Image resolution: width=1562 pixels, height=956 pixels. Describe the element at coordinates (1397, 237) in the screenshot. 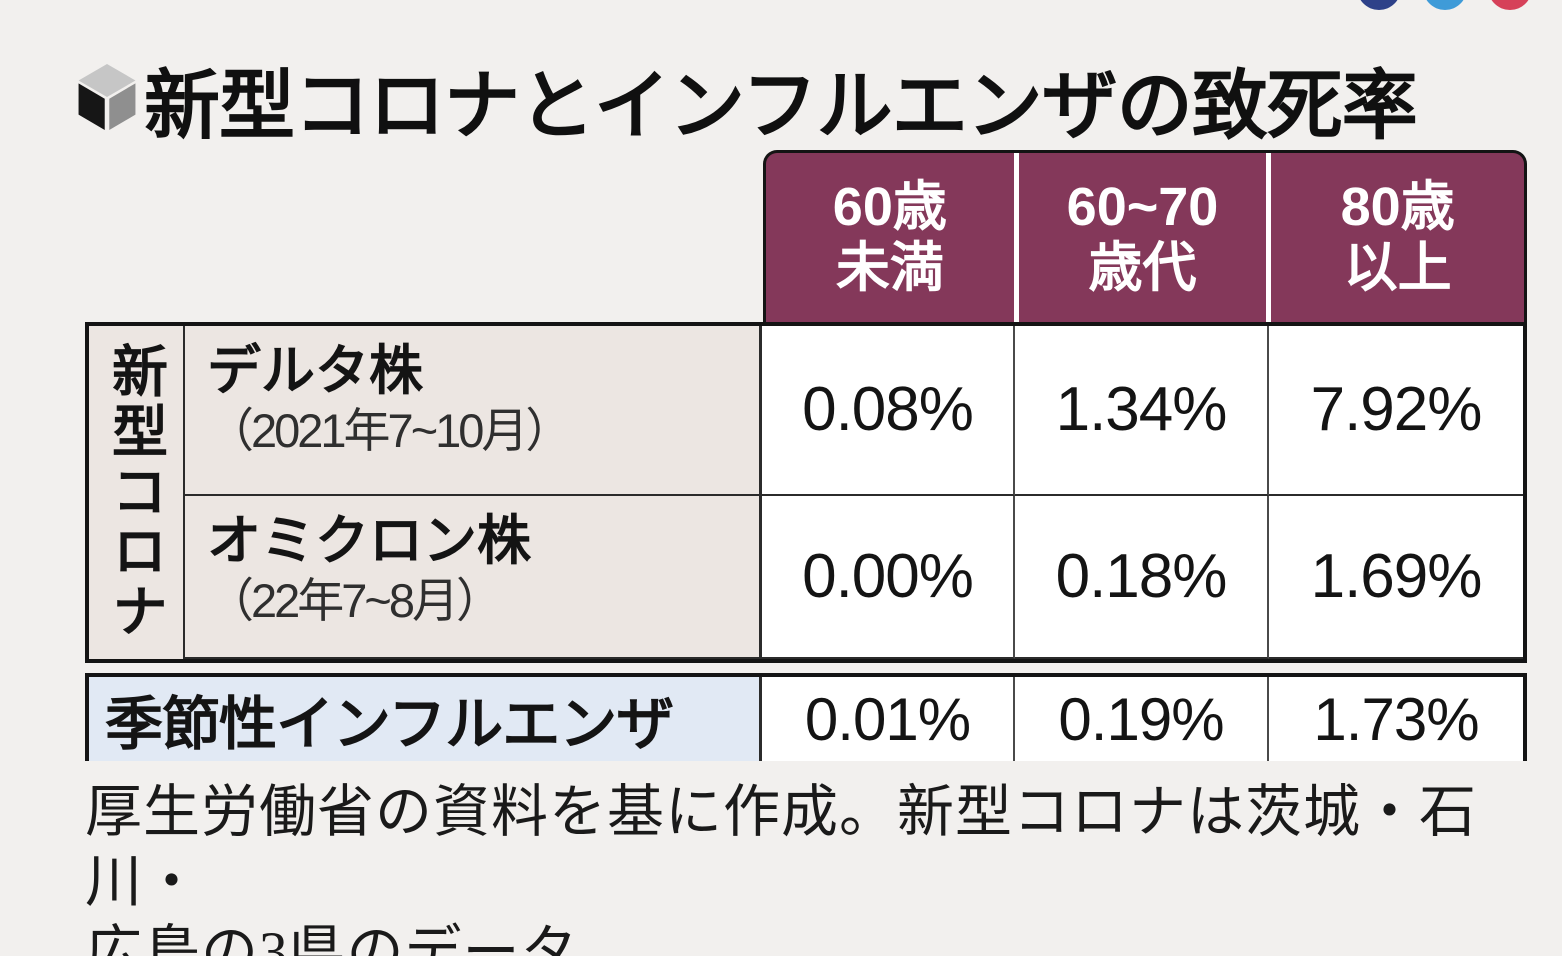

I see `age-col-over80: 80歳 以上` at that location.